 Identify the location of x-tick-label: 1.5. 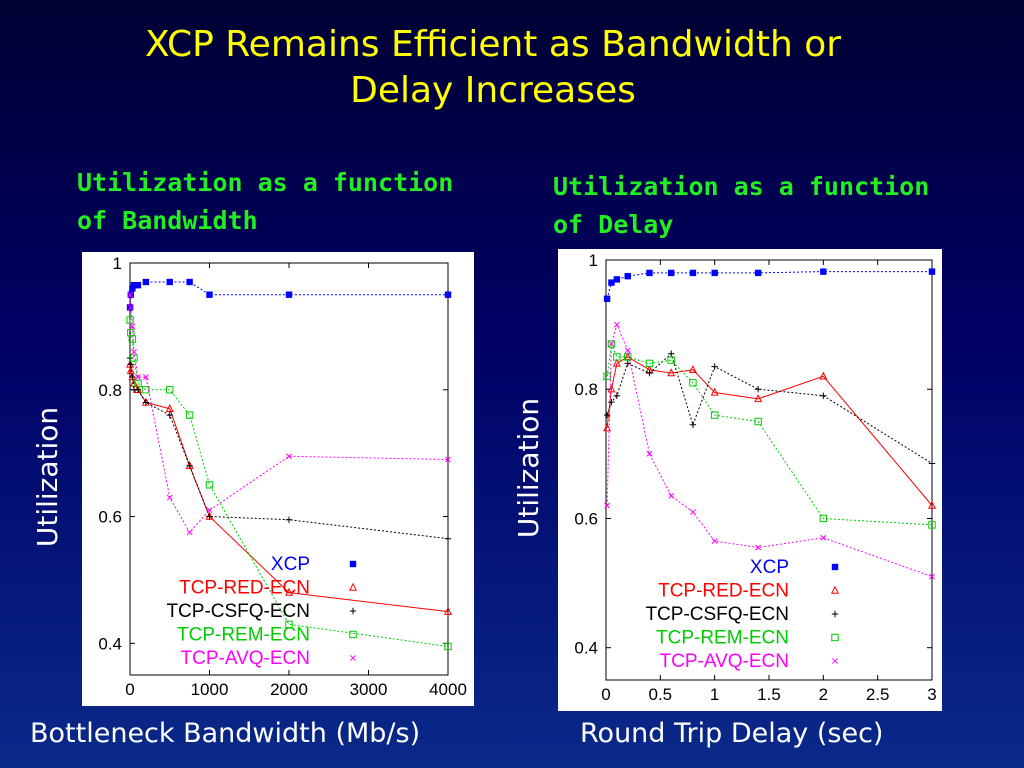
(769, 694).